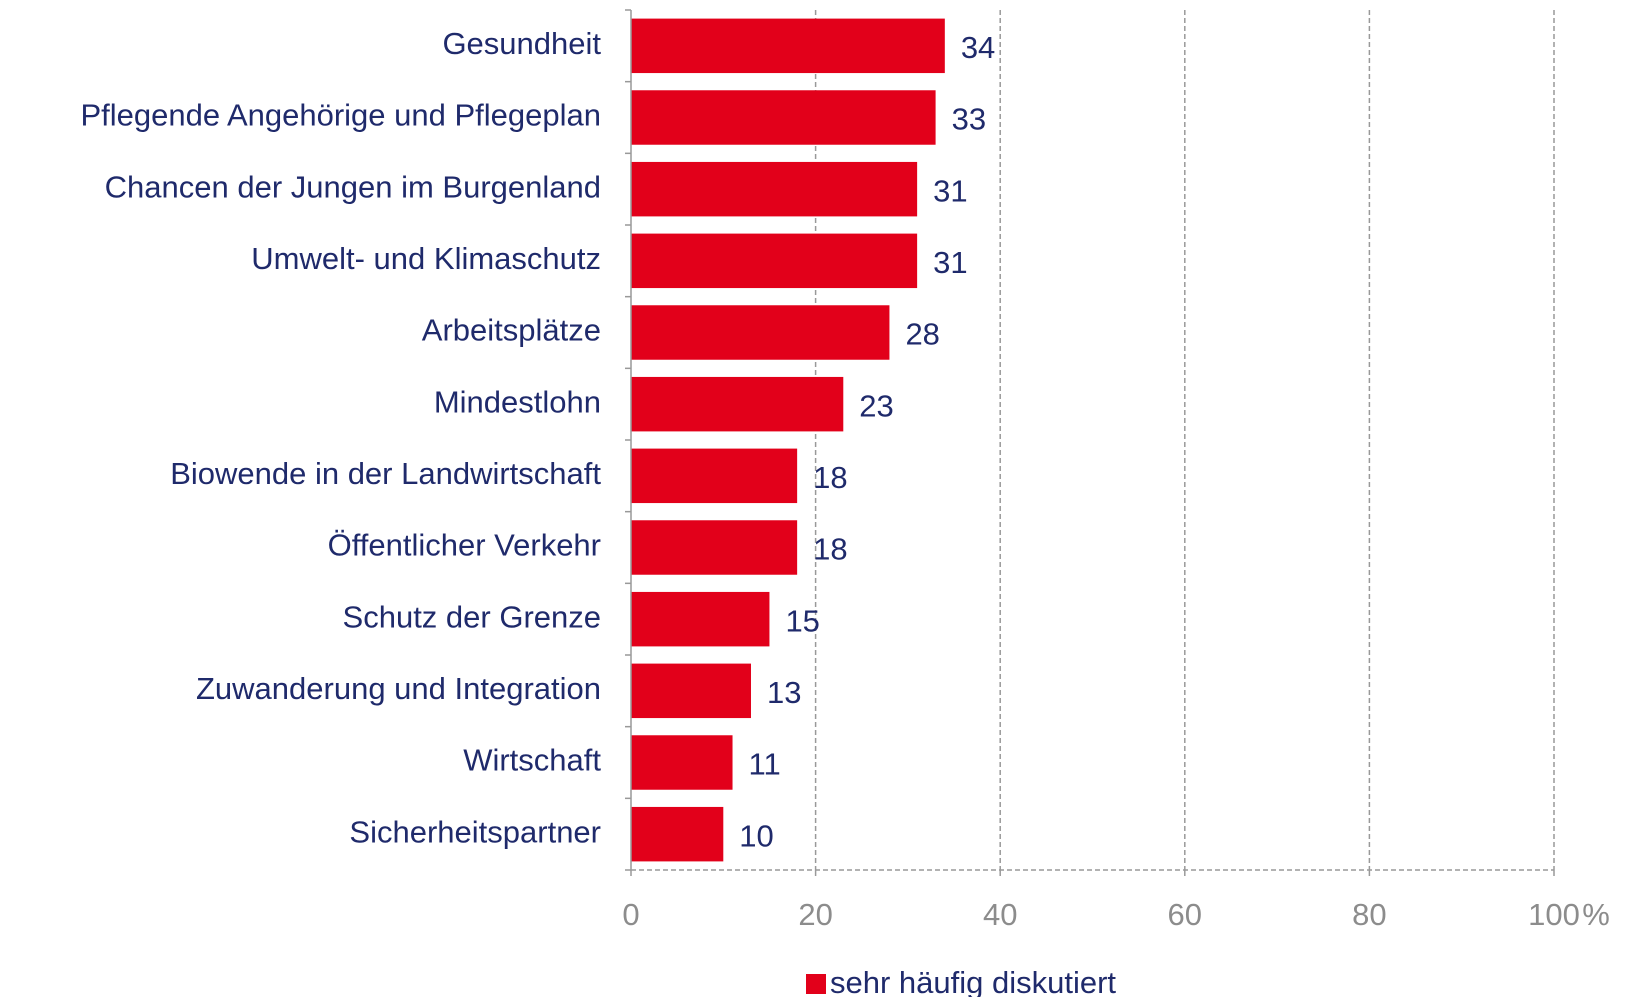 The width and height of the screenshot is (1639, 997). What do you see at coordinates (922, 334) in the screenshot?
I see `value-label: 28` at bounding box center [922, 334].